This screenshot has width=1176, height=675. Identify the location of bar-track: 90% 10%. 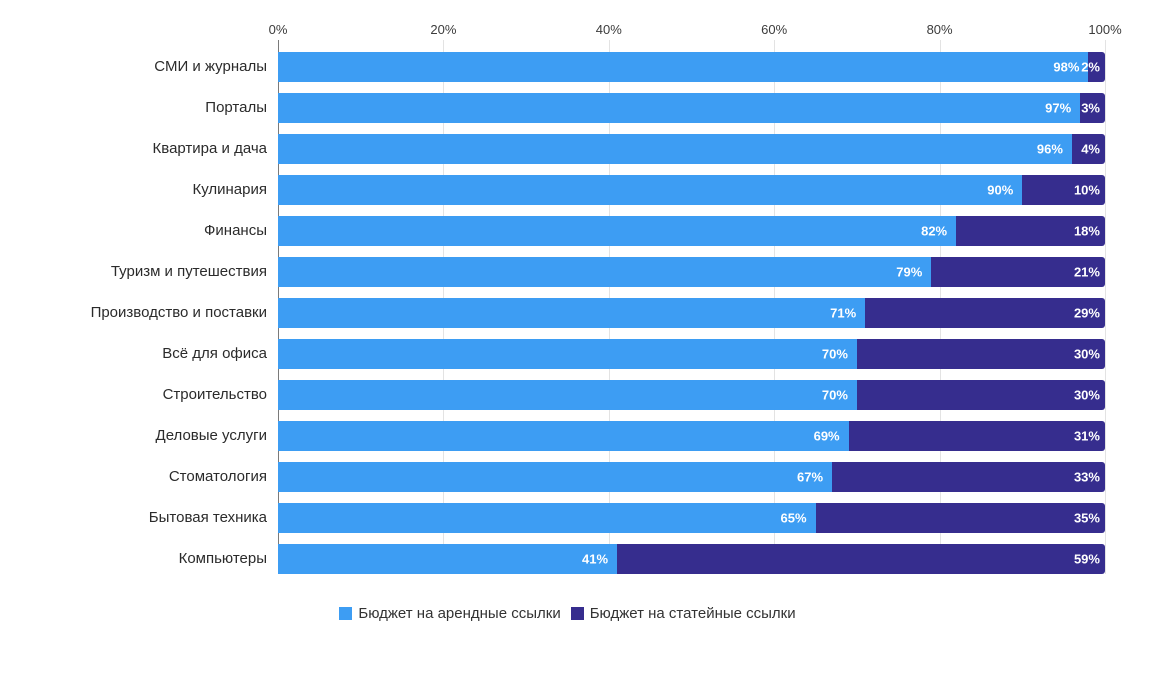
(691, 189).